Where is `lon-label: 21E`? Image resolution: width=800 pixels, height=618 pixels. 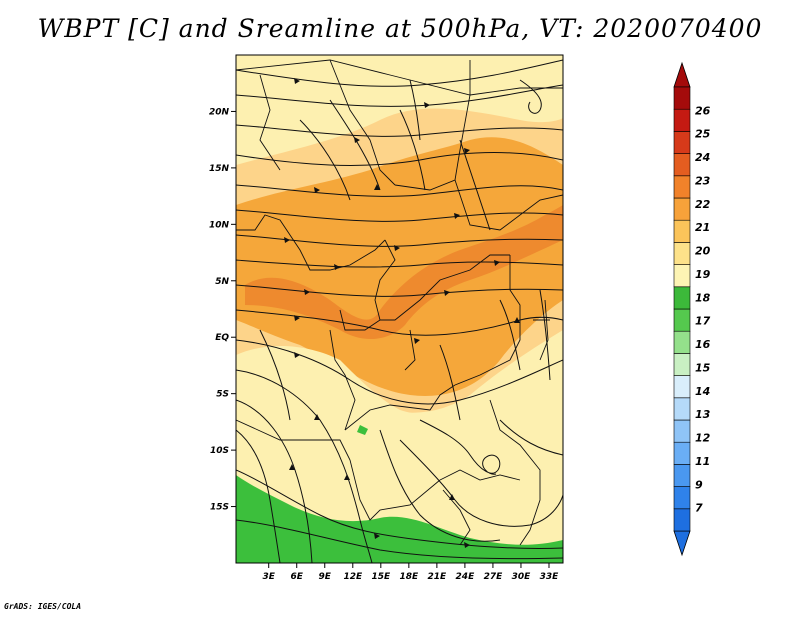 lon-label: 21E is located at coordinates (438, 577).